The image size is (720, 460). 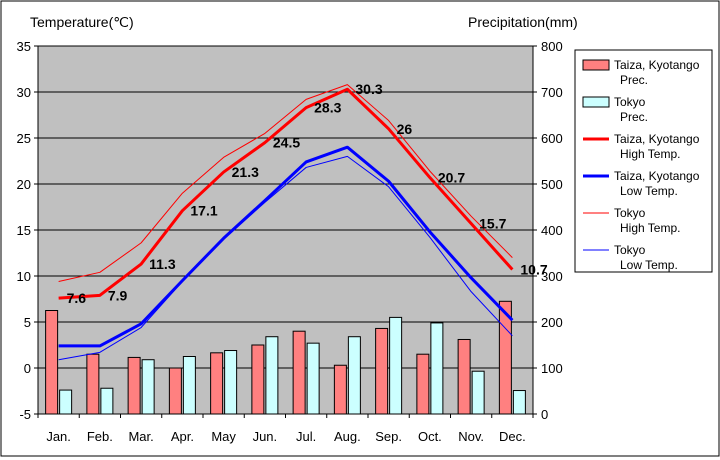 I want to click on high-temp-data-label: 21.3, so click(x=245, y=172).